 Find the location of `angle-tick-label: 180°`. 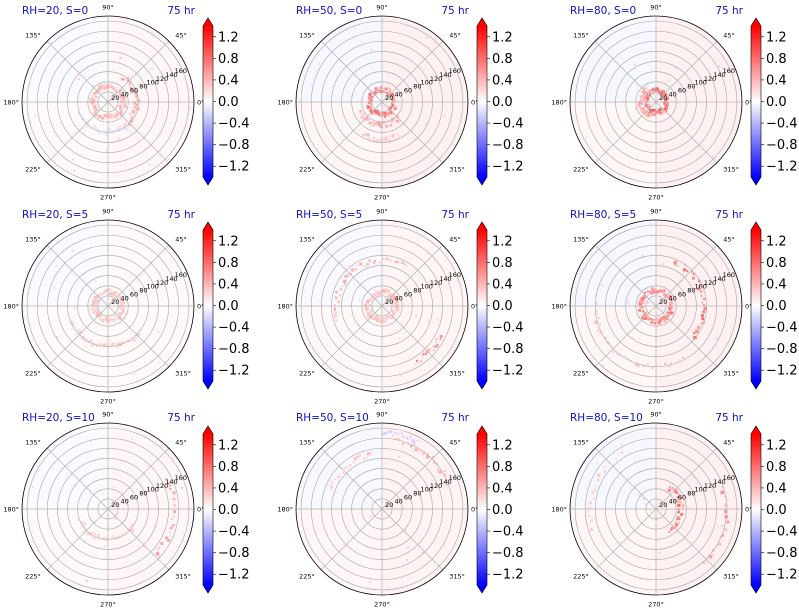

angle-tick-label: 180° is located at coordinates (285, 103).